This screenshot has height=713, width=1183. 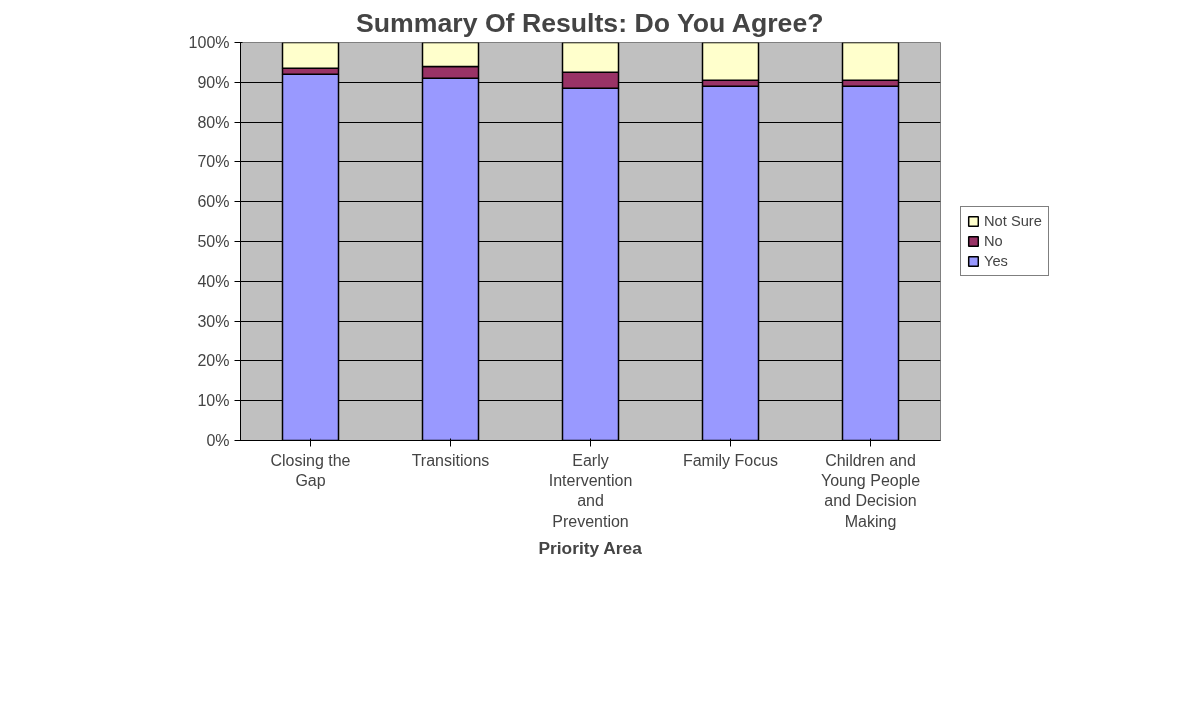 I want to click on y-tick-label: 70%, so click(x=213, y=162).